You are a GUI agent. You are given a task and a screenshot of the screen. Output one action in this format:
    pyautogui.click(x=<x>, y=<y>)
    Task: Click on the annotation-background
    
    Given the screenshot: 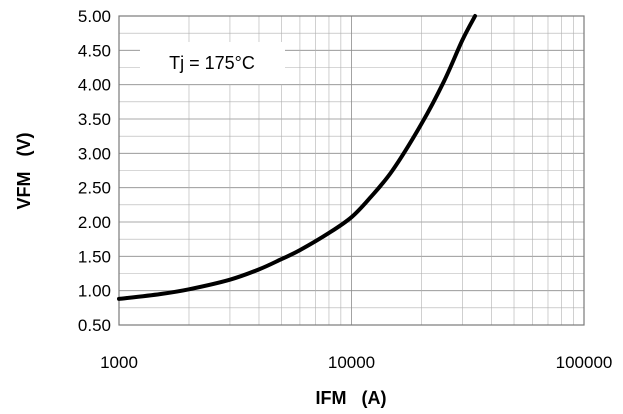 What is the action you would take?
    pyautogui.click(x=212, y=63)
    